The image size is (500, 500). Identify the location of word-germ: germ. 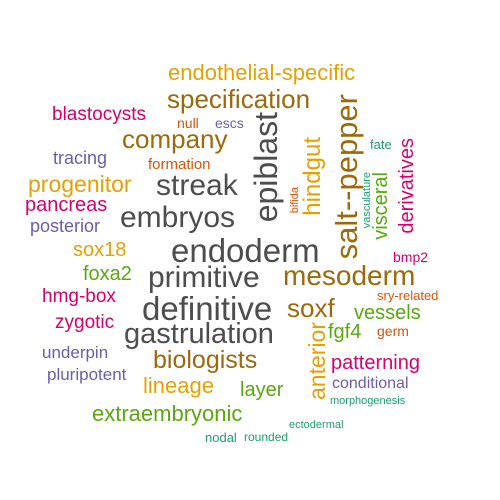
(393, 331).